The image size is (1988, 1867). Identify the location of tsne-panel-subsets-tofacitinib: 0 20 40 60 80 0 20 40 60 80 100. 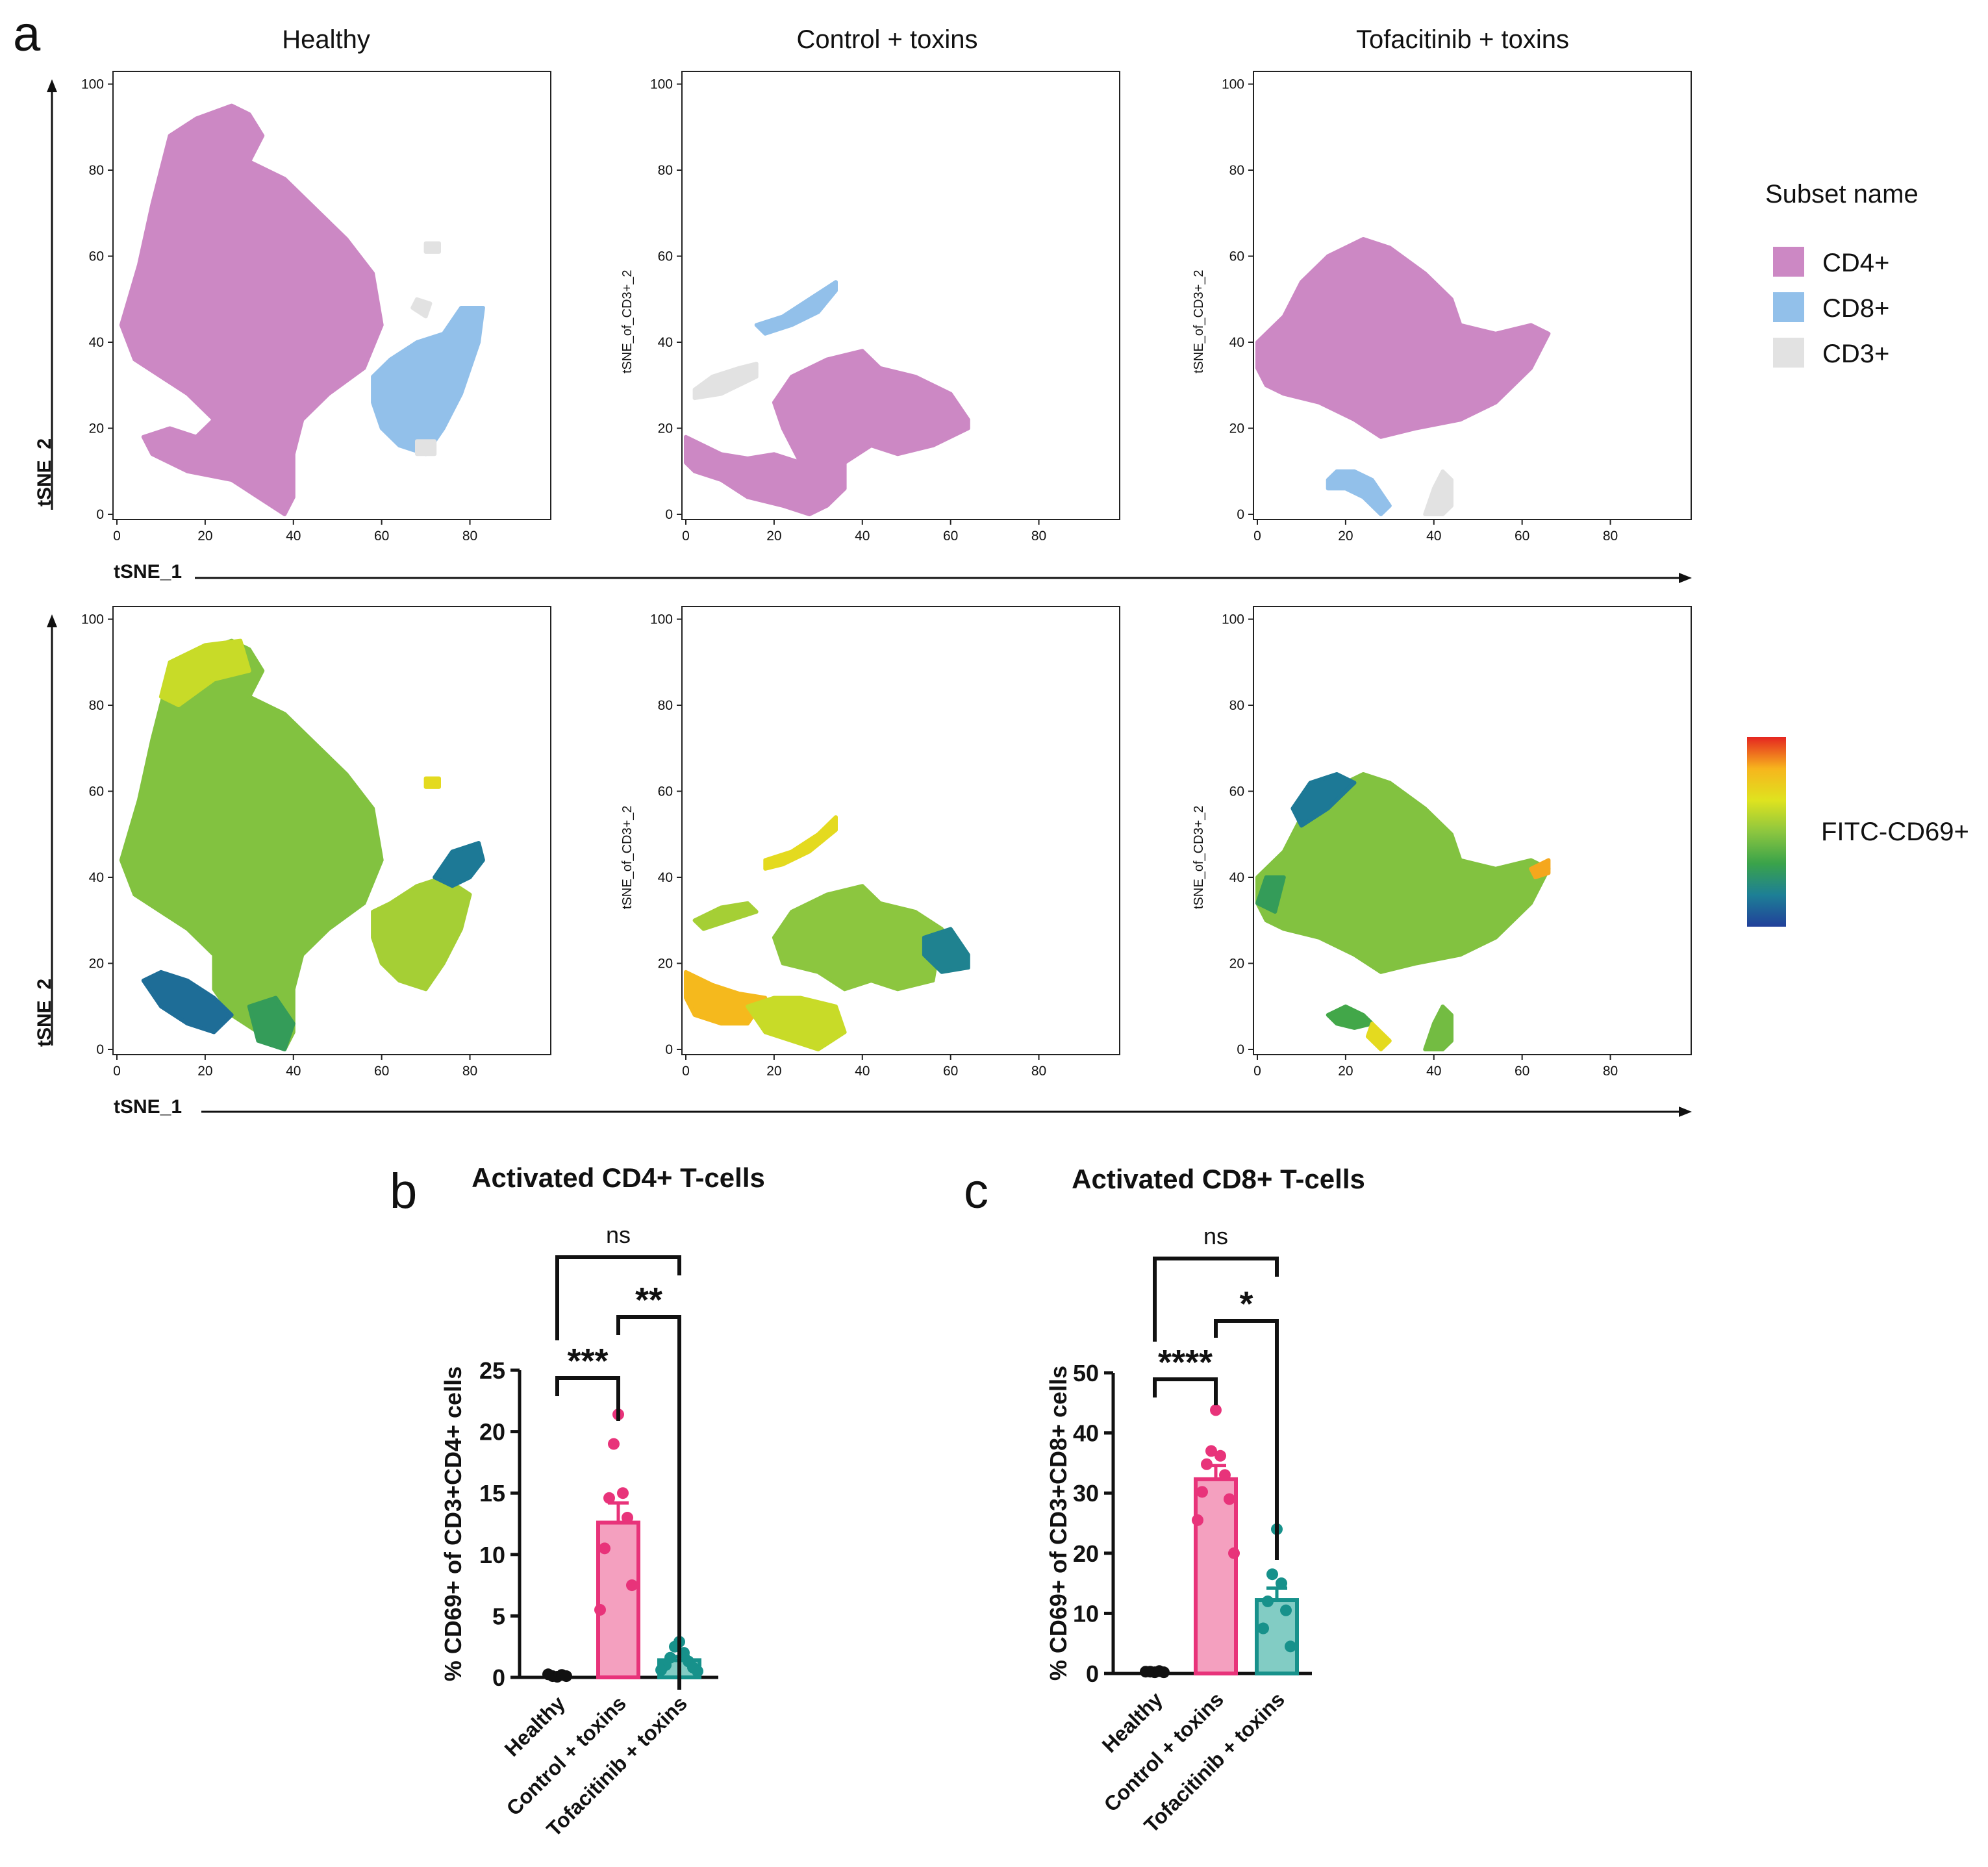
(1457, 307).